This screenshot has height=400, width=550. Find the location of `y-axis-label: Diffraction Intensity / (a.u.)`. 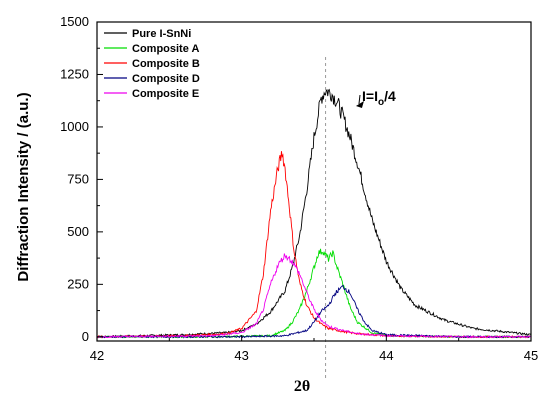

y-axis-label: Diffraction Intensity / (a.u.) is located at coordinates (23, 186).